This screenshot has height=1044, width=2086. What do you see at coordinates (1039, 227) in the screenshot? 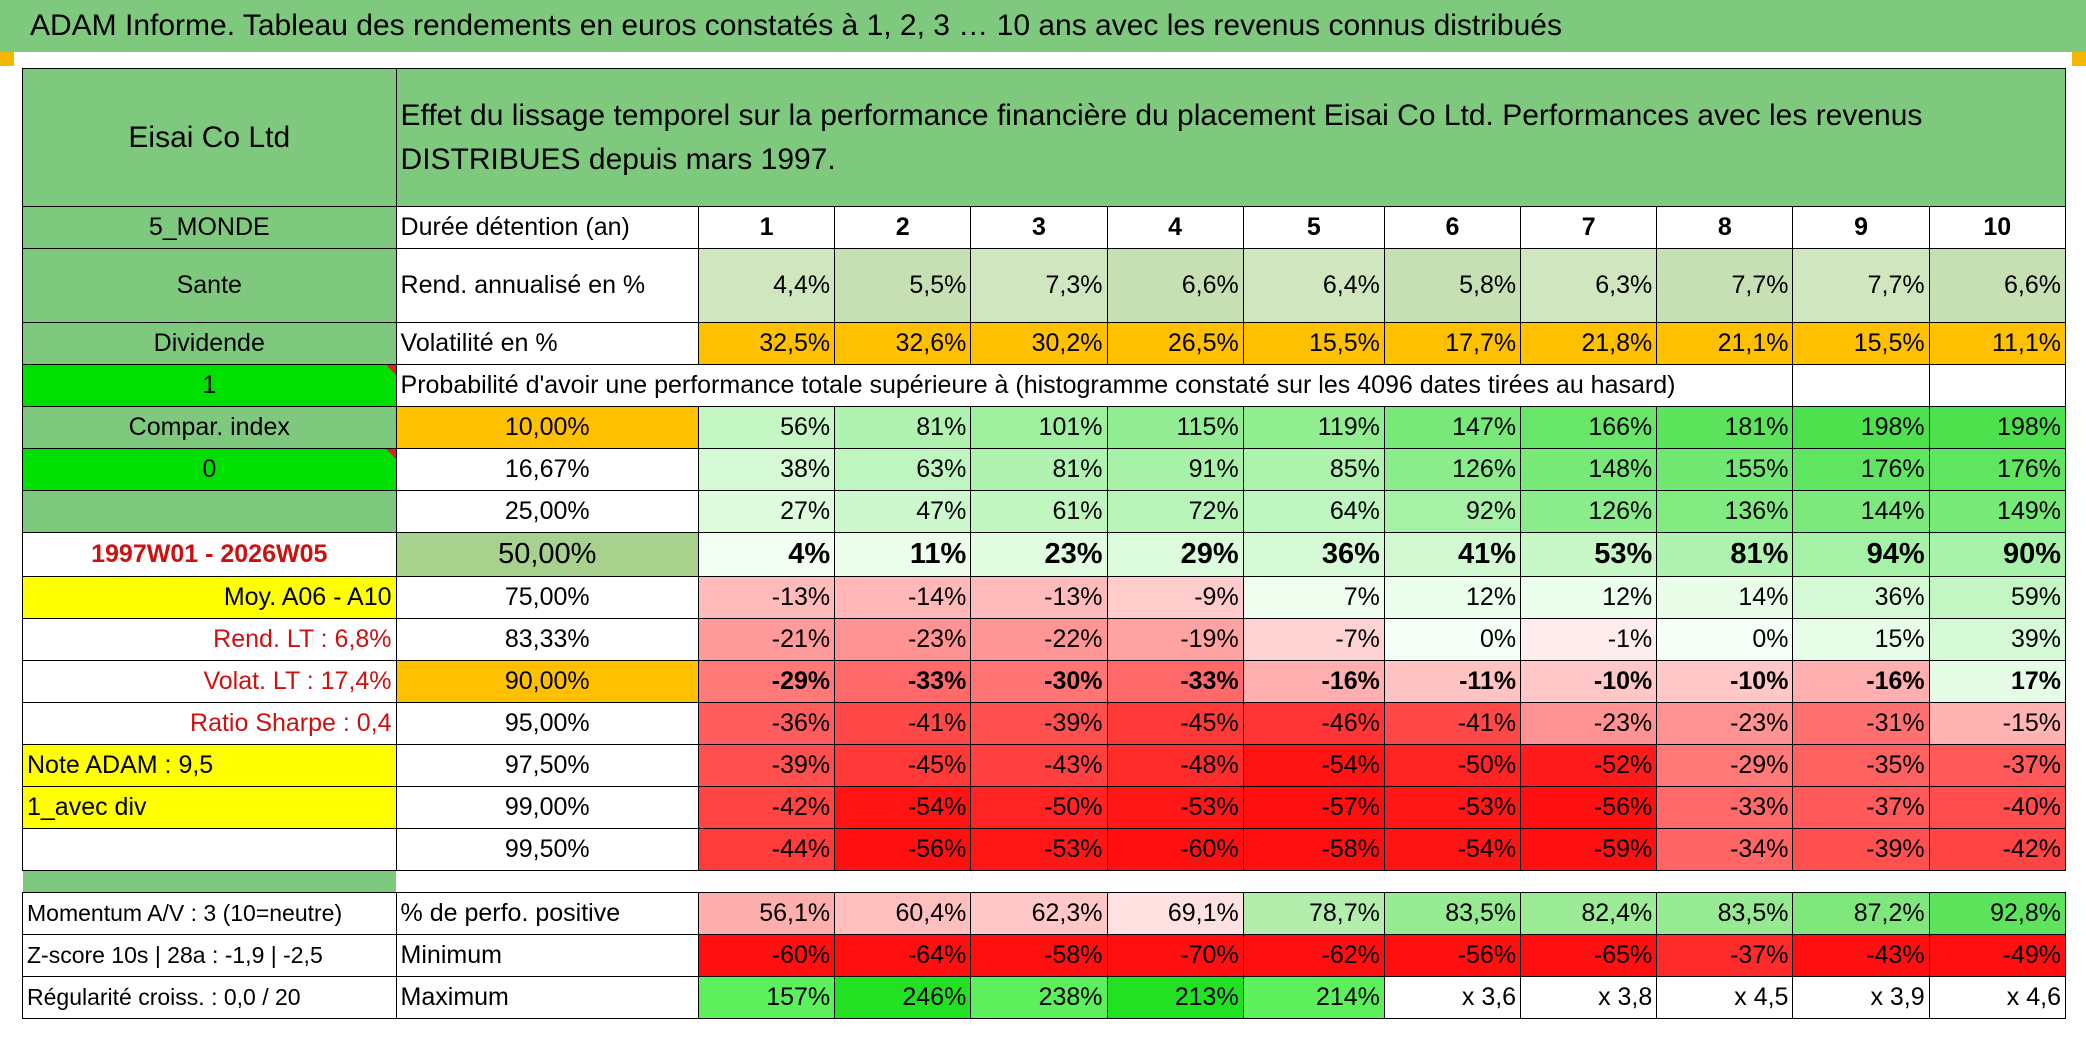
I see `year-header: 3` at bounding box center [1039, 227].